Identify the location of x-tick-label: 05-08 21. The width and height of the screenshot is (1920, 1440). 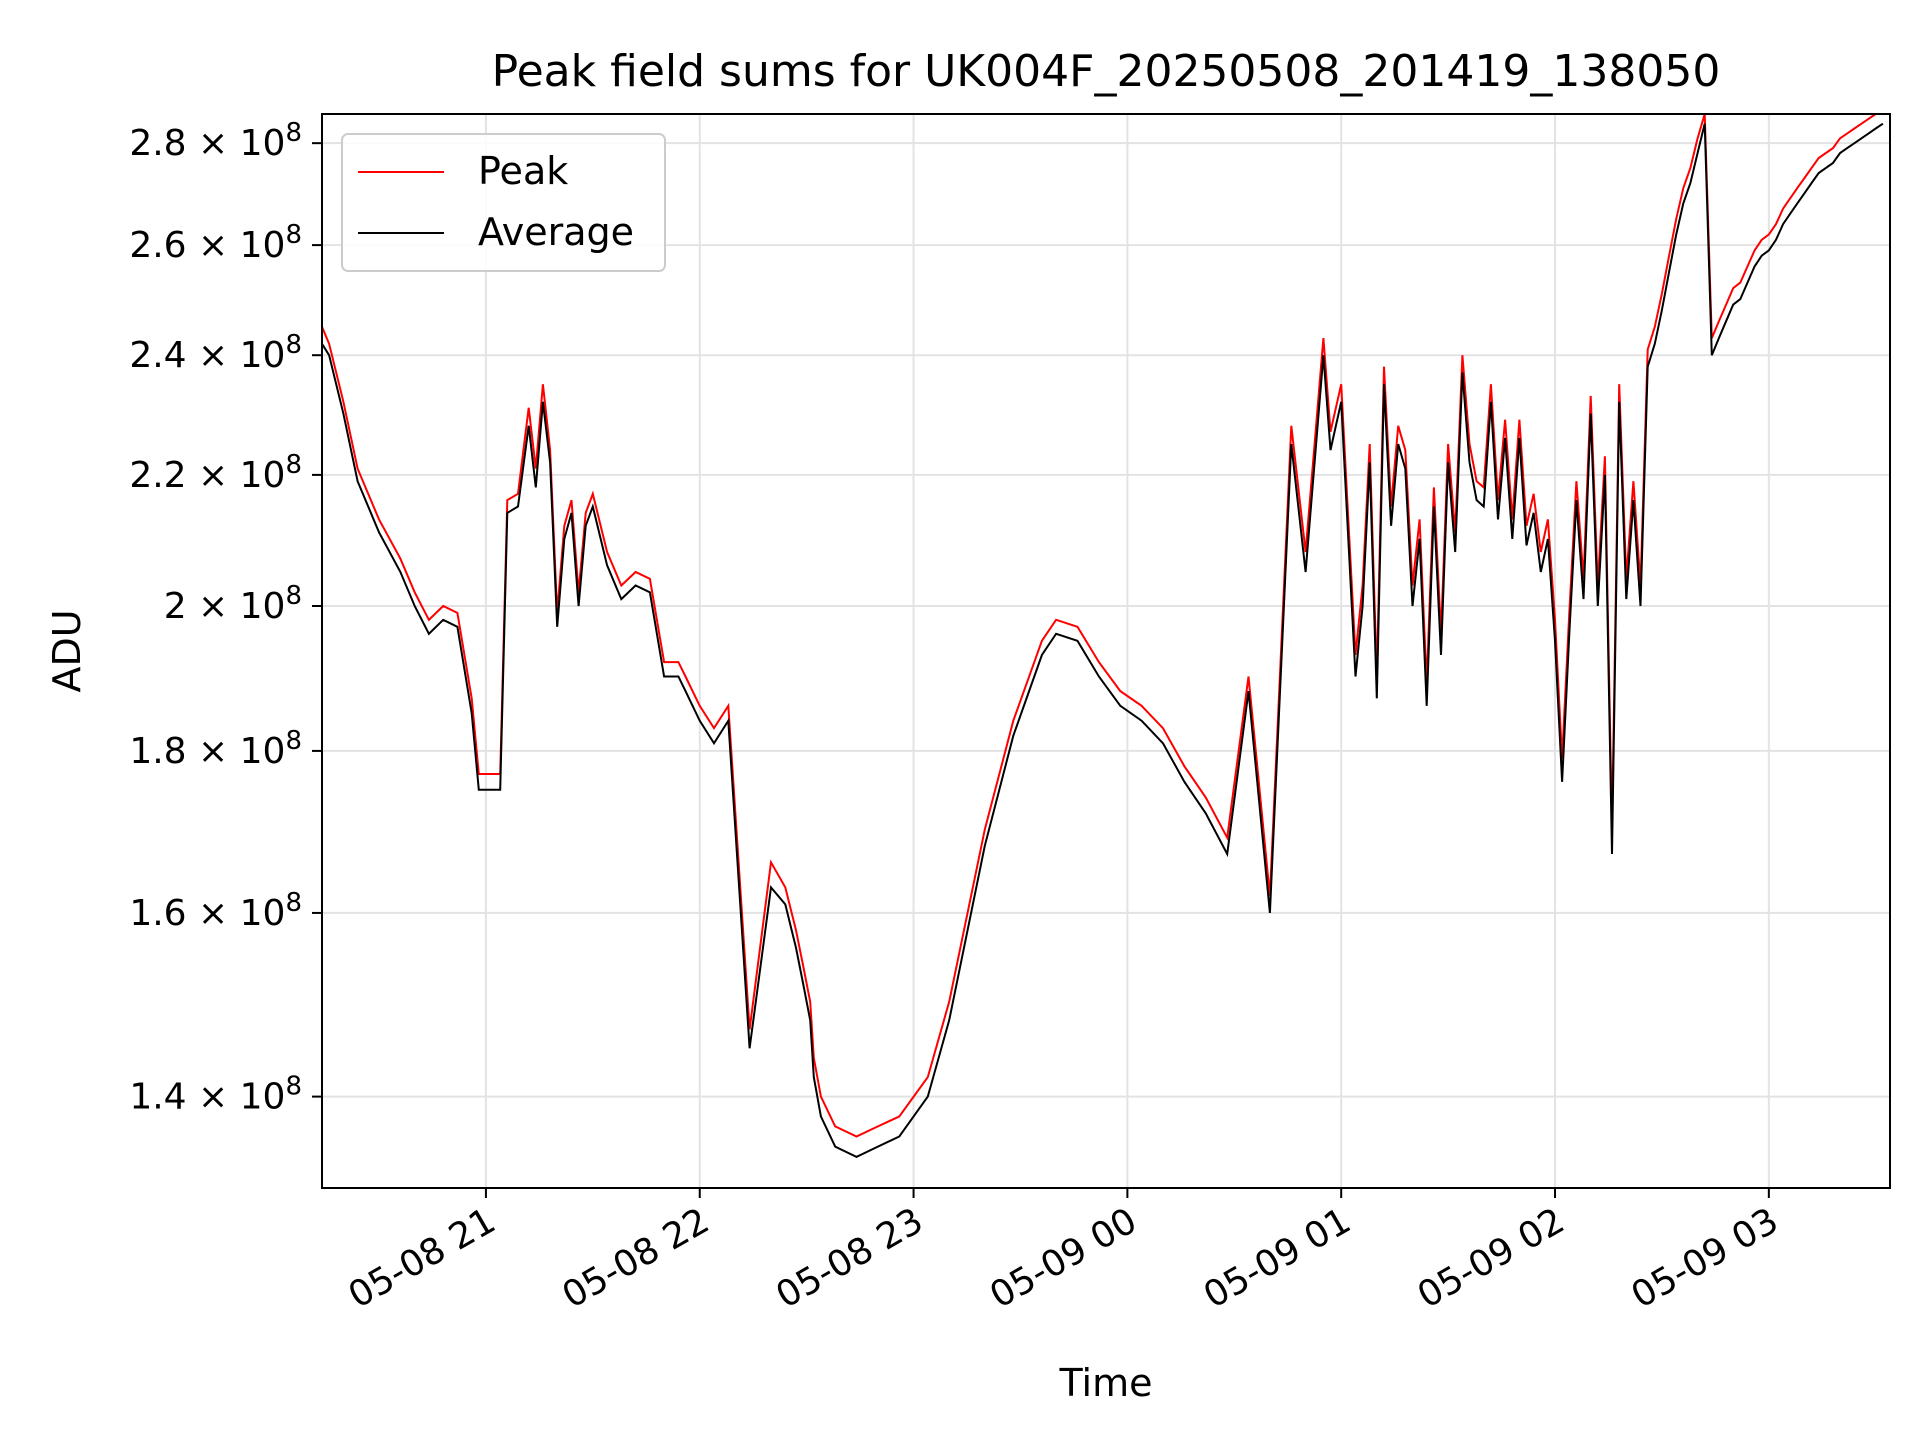
(422, 1258).